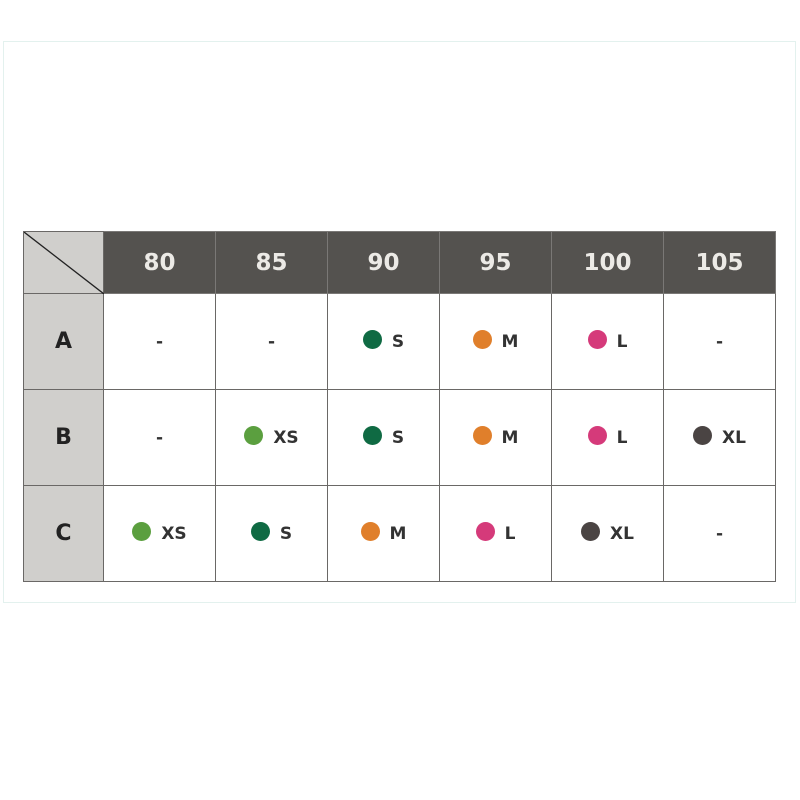 This screenshot has width=800, height=800. Describe the element at coordinates (607, 262) in the screenshot. I see `column-header: 100` at that location.